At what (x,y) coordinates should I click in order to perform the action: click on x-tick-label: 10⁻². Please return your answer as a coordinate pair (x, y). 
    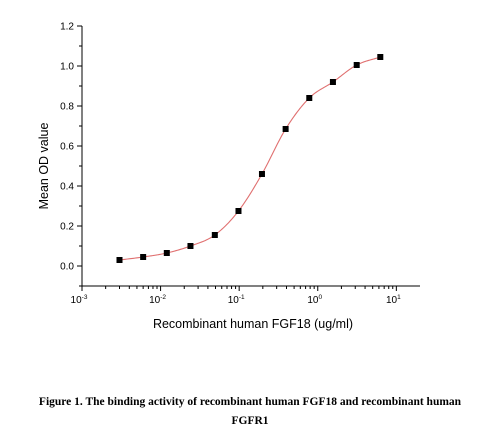
    Looking at the image, I should click on (157, 300).